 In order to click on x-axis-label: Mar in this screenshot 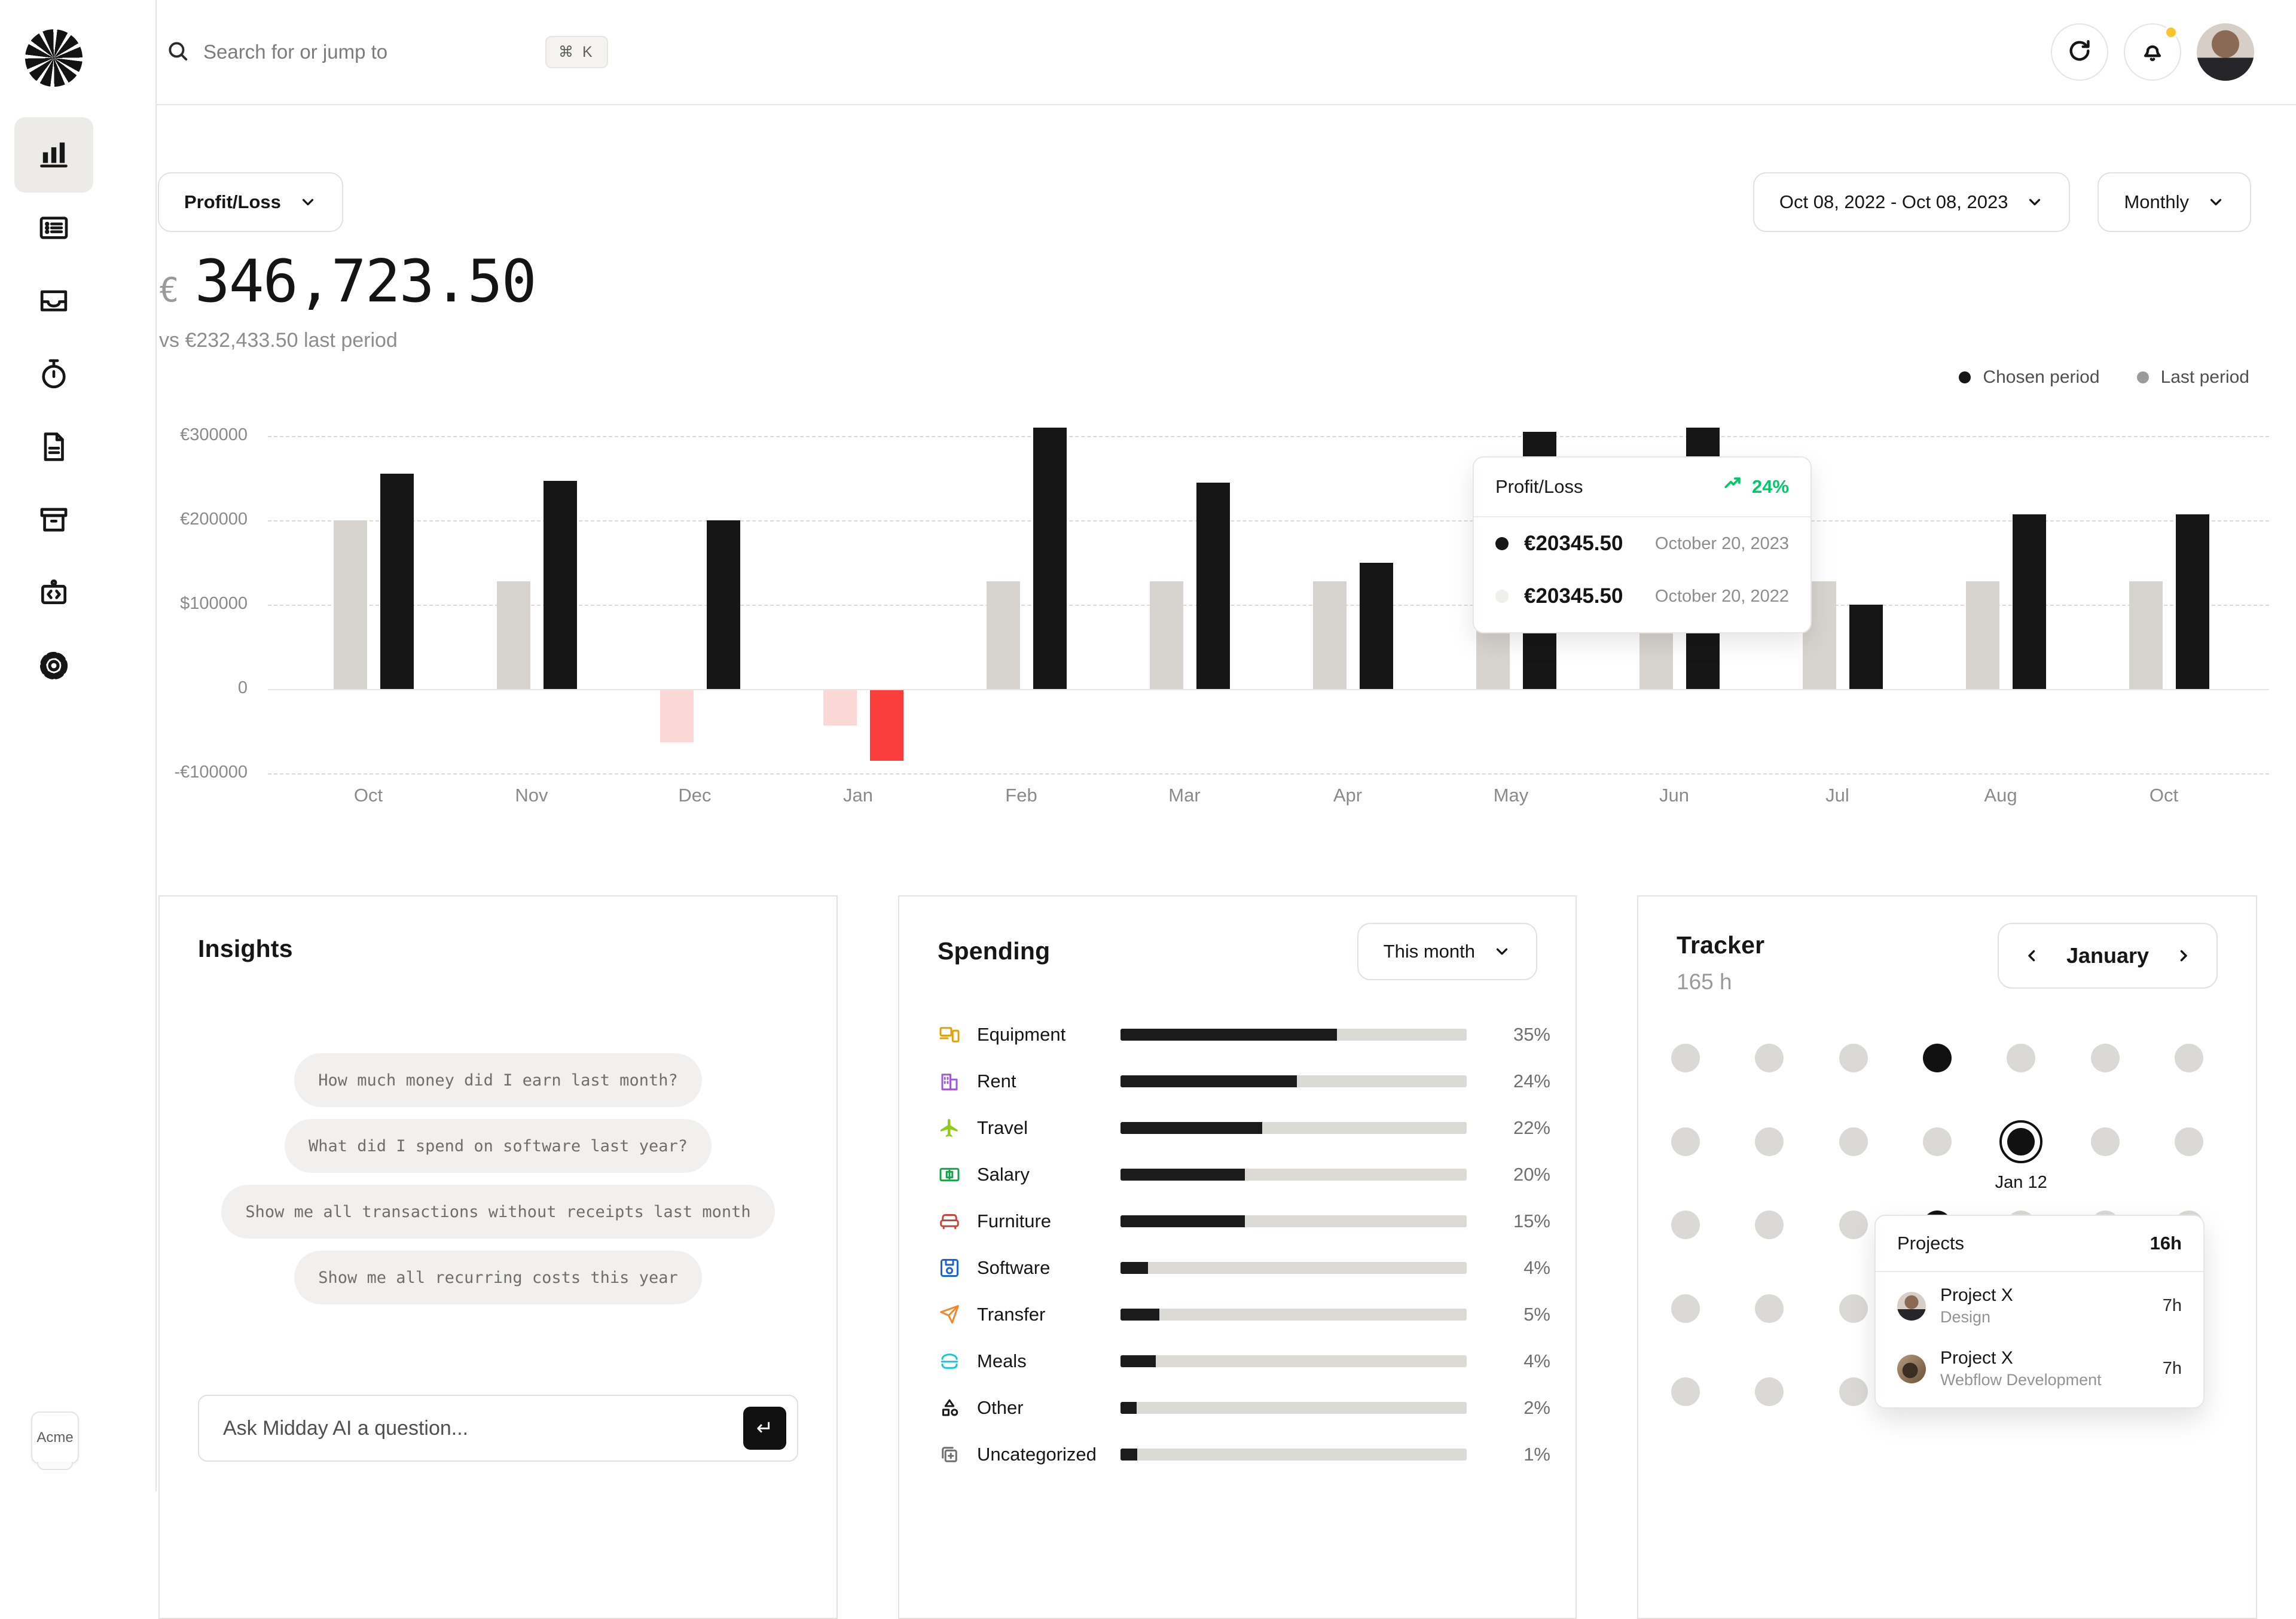, I will do `click(1184, 795)`.